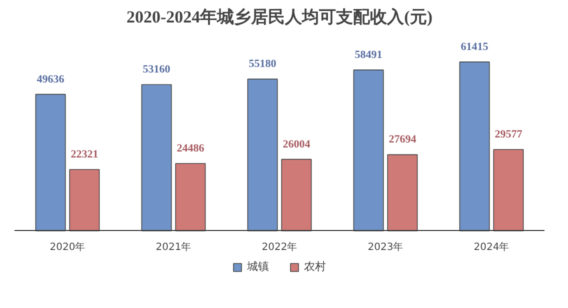 This screenshot has height=308, width=568. I want to click on legend-label: 农村, so click(315, 266).